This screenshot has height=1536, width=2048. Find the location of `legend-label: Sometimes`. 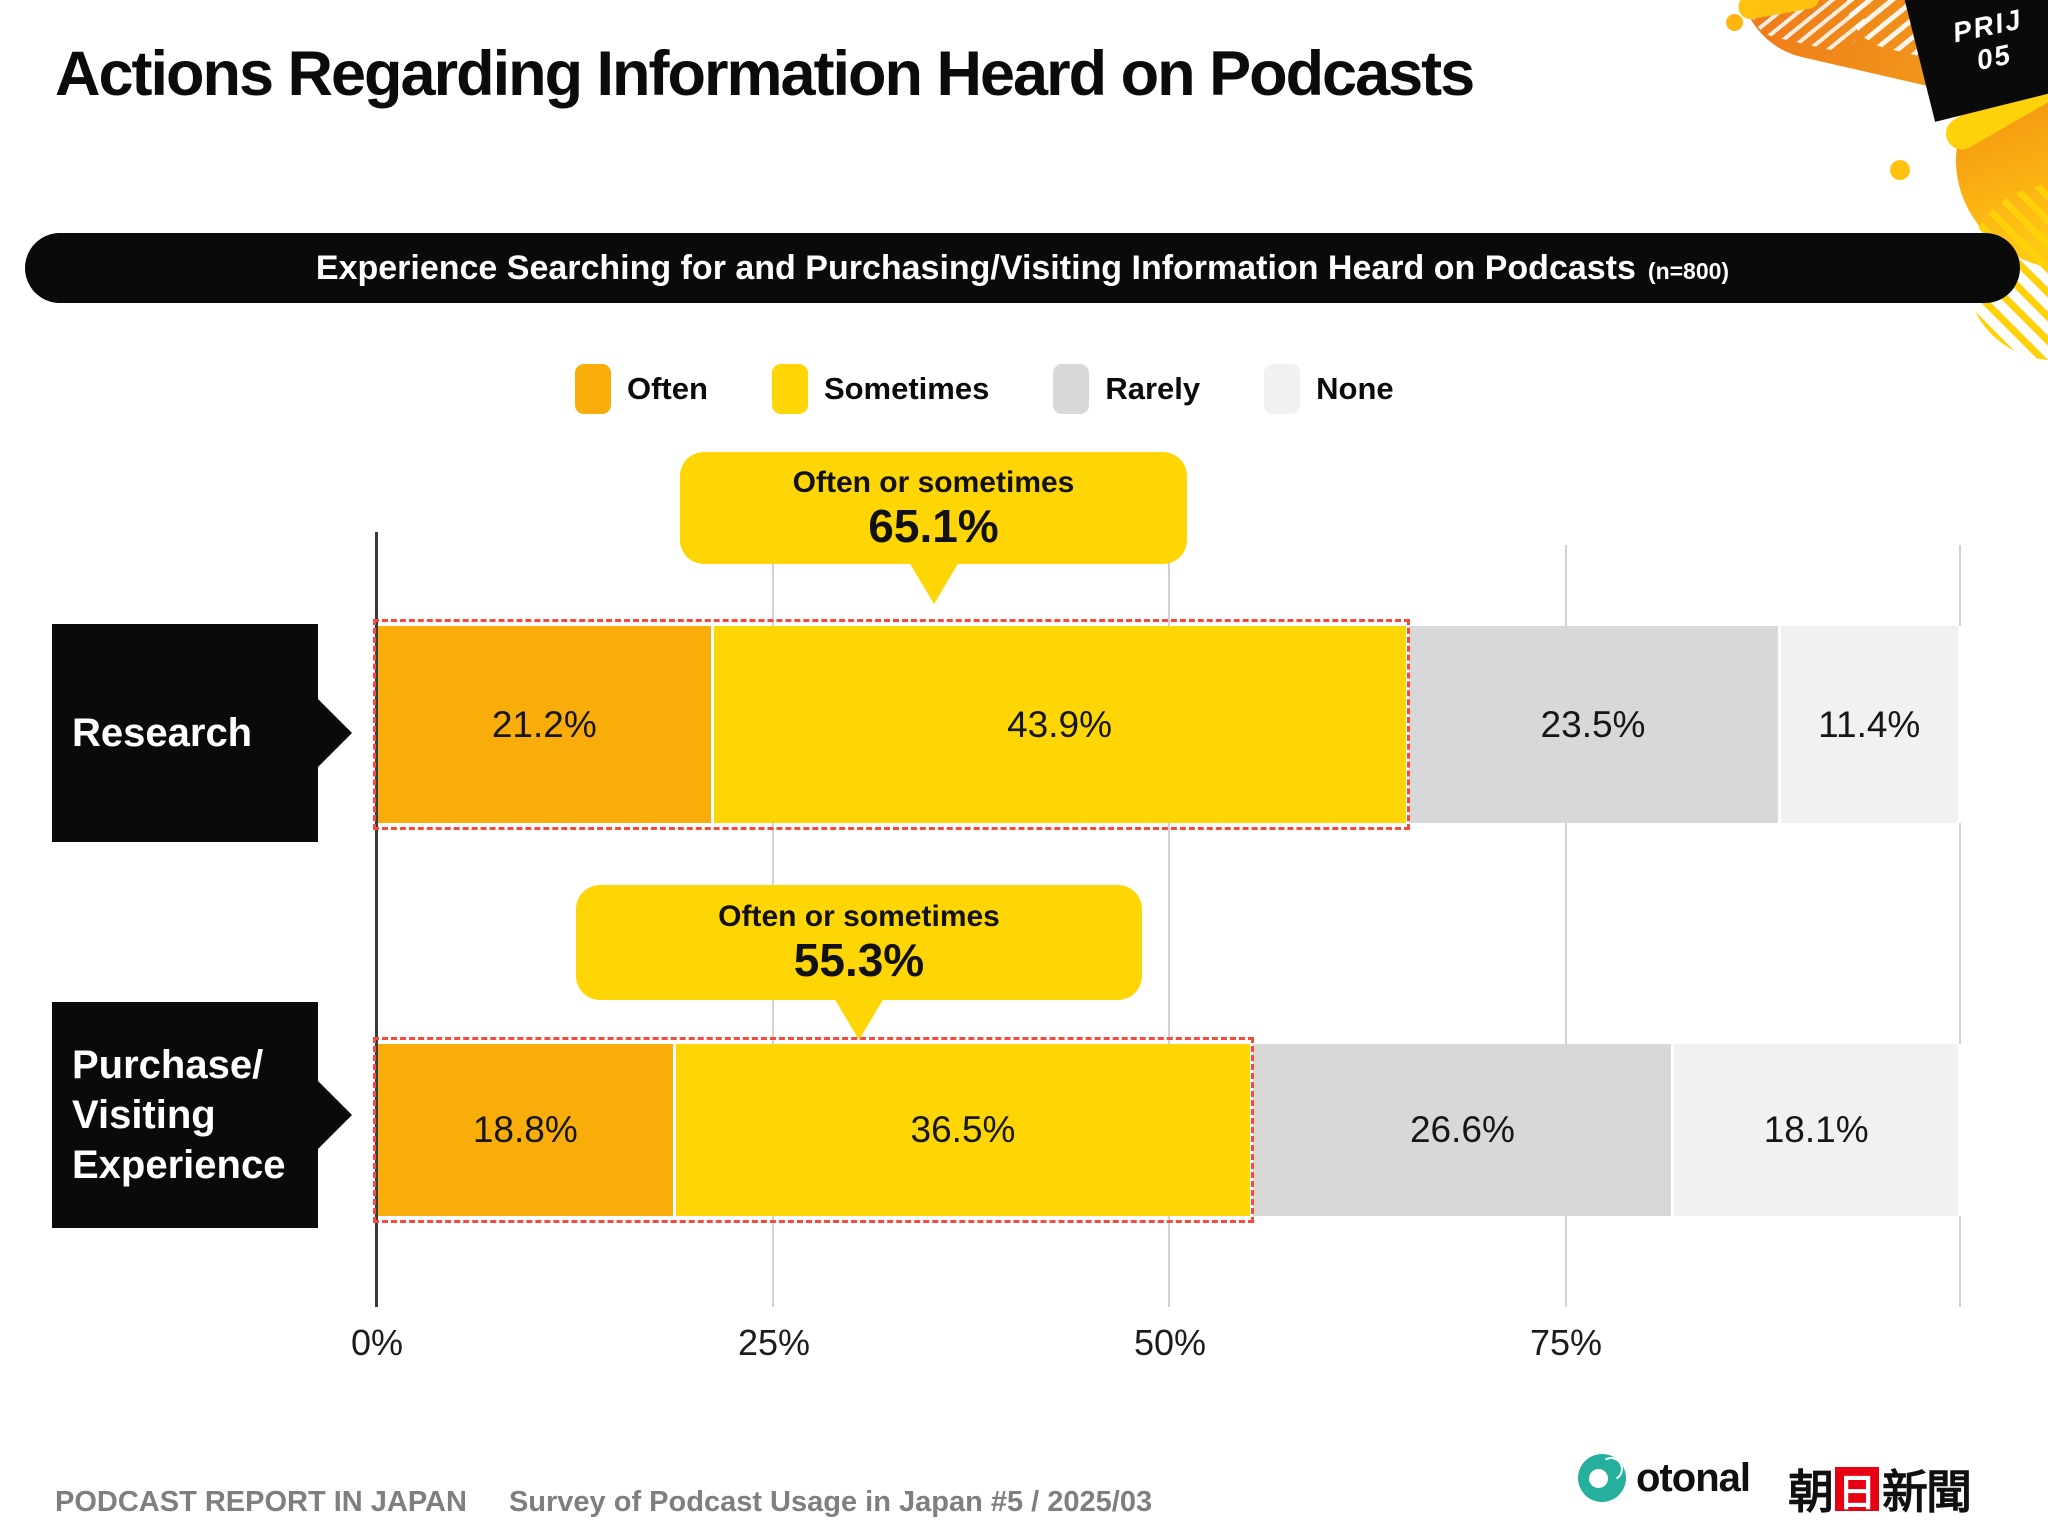

legend-label: Sometimes is located at coordinates (906, 388).